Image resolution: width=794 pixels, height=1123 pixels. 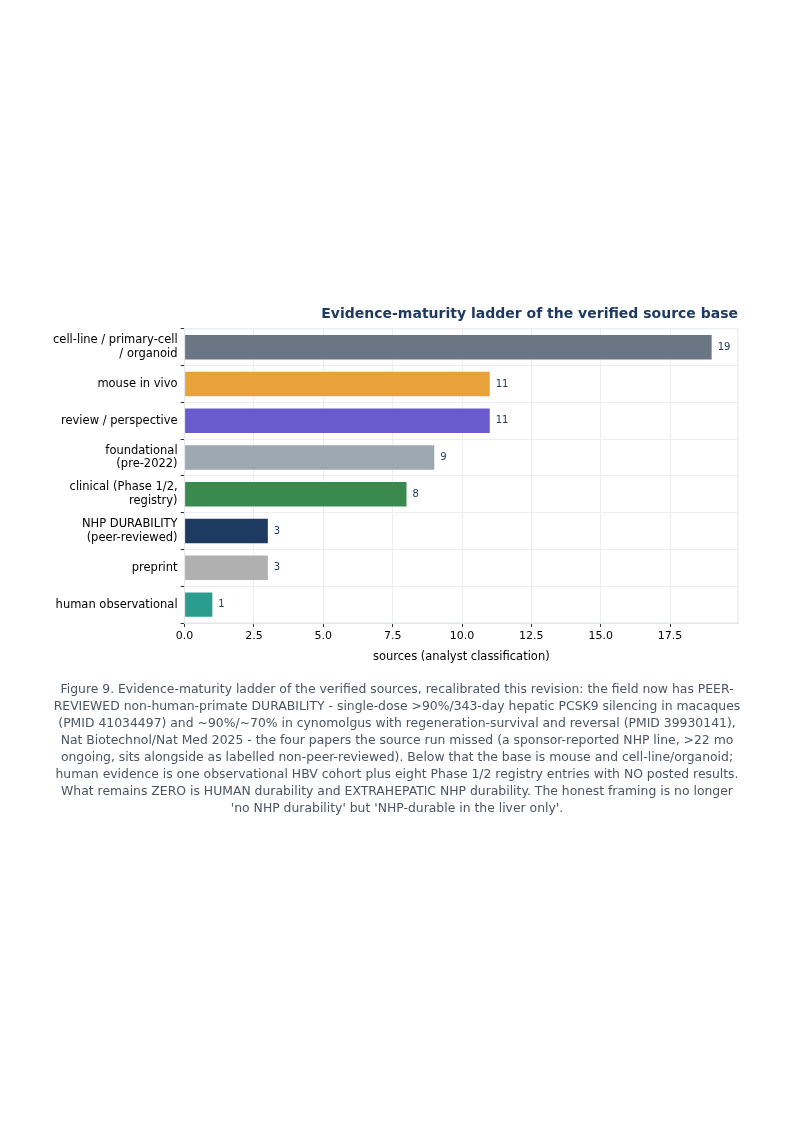 I want to click on data-label: 1, so click(x=221, y=604).